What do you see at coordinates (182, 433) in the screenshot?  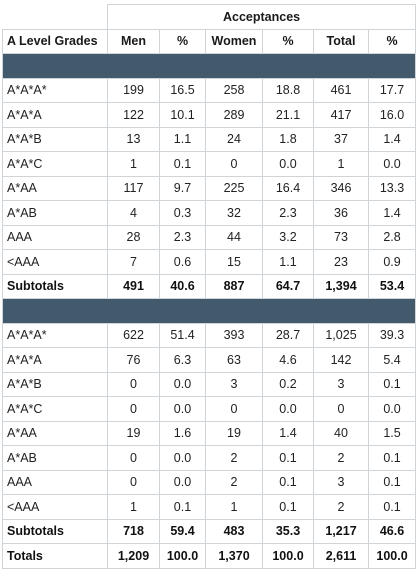 I see `cell-men-percent: 1.6` at bounding box center [182, 433].